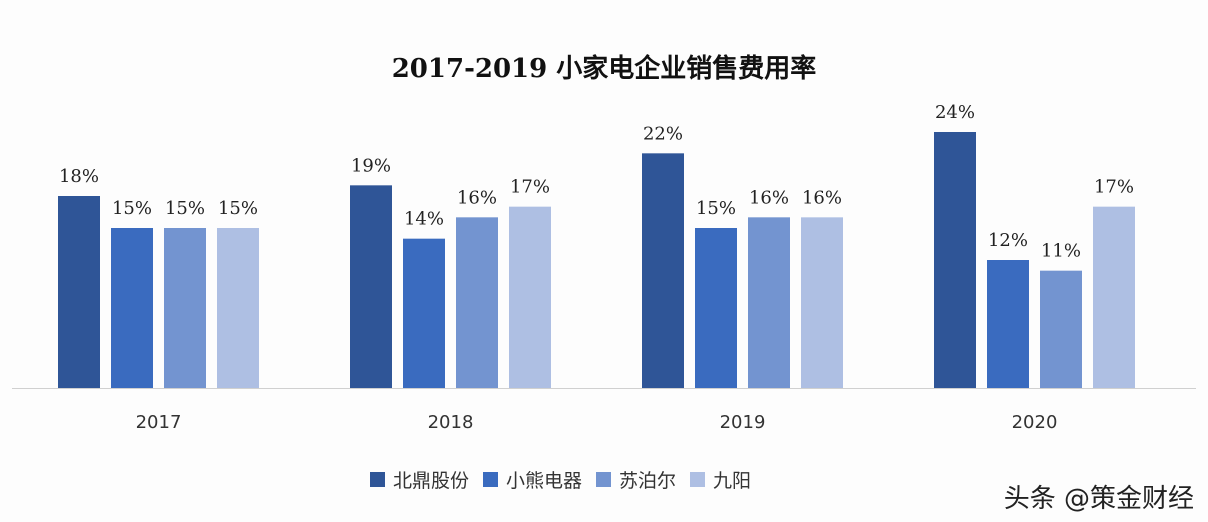 The image size is (1208, 522). Describe the element at coordinates (159, 422) in the screenshot. I see `x-tick-label: 2017` at that location.